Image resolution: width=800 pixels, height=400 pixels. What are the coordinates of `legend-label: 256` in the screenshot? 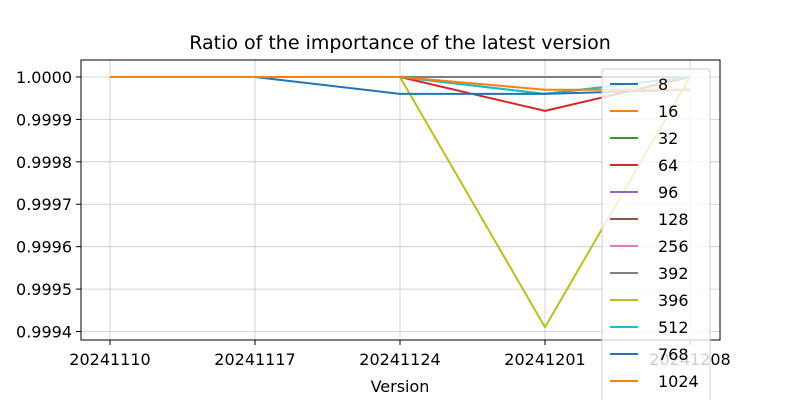 It's located at (673, 246).